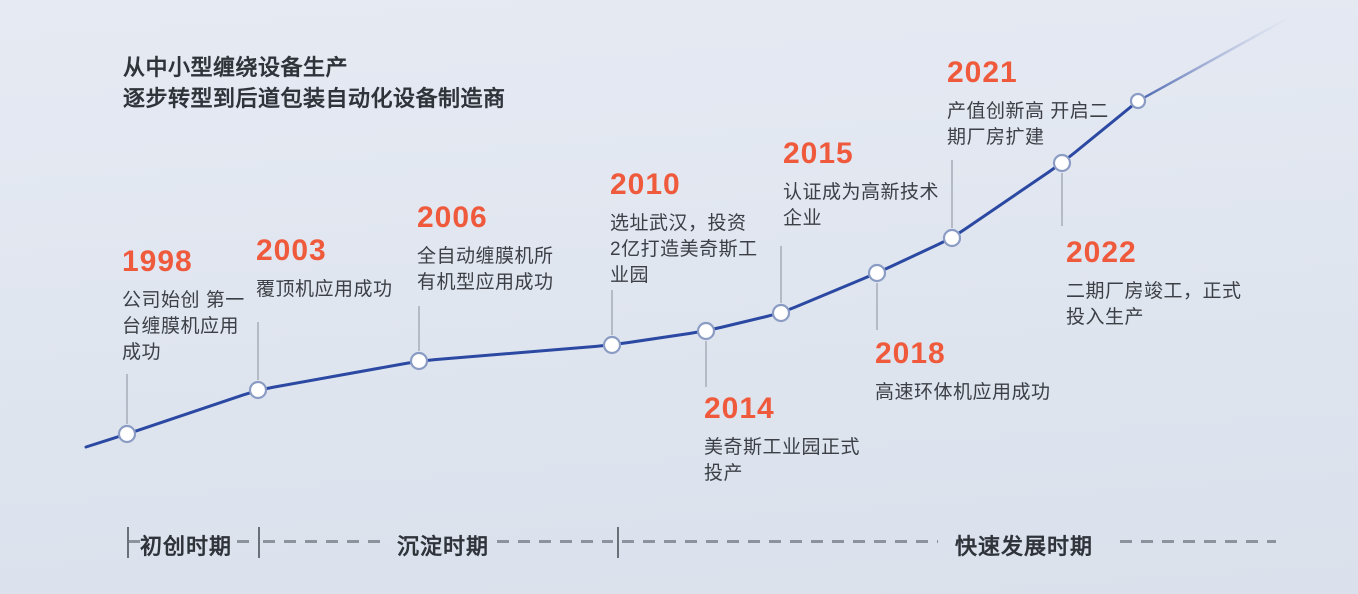 The height and width of the screenshot is (594, 1358). I want to click on milestone-desc: 美奇斯工业园正式 投产, so click(782, 460).